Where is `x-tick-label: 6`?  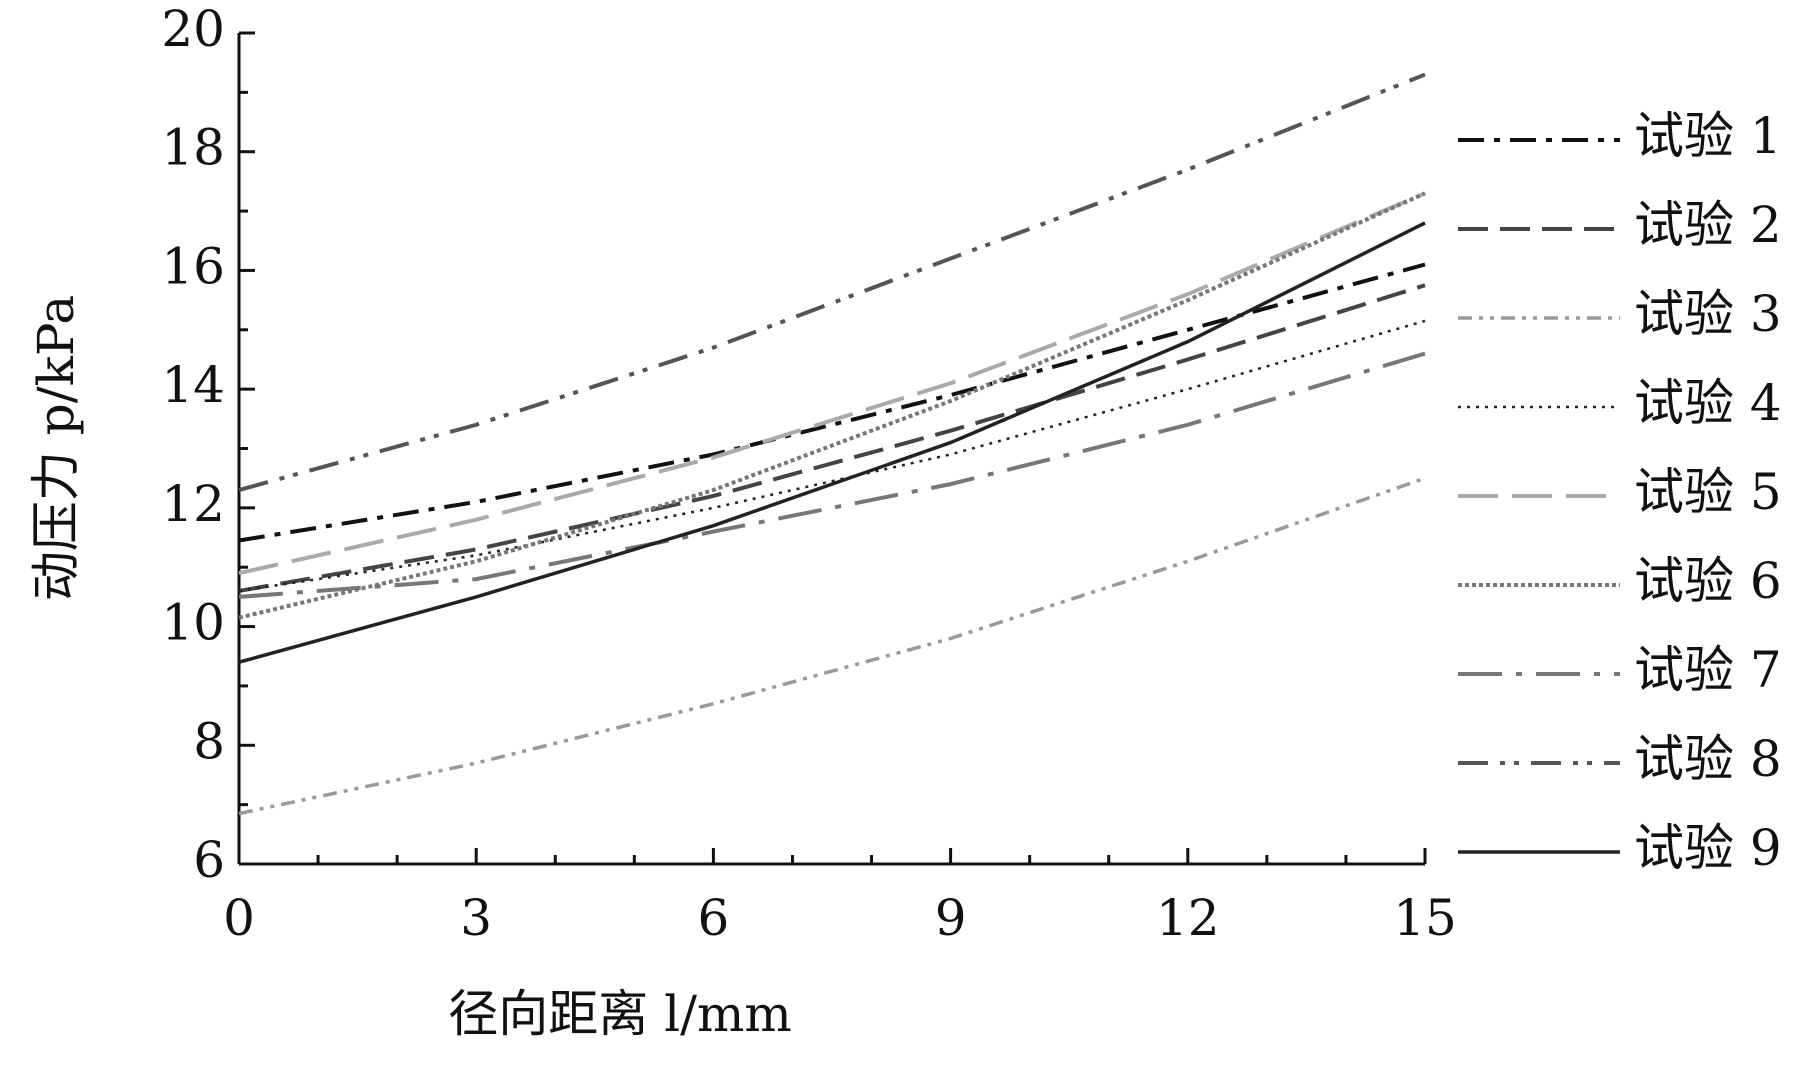
x-tick-label: 6 is located at coordinates (713, 918).